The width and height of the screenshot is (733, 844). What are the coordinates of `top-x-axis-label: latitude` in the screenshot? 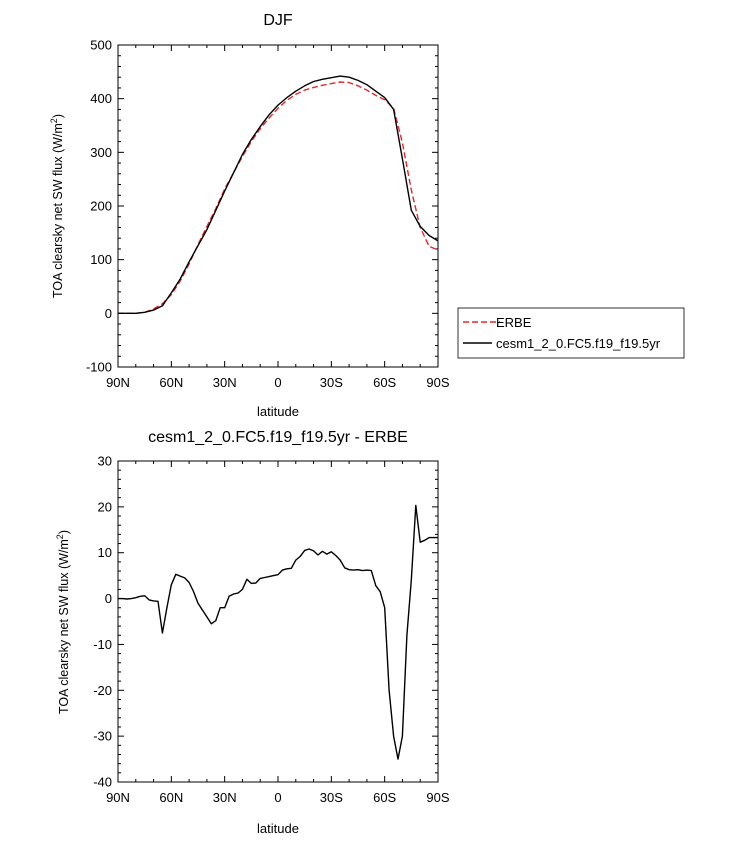 It's located at (278, 411).